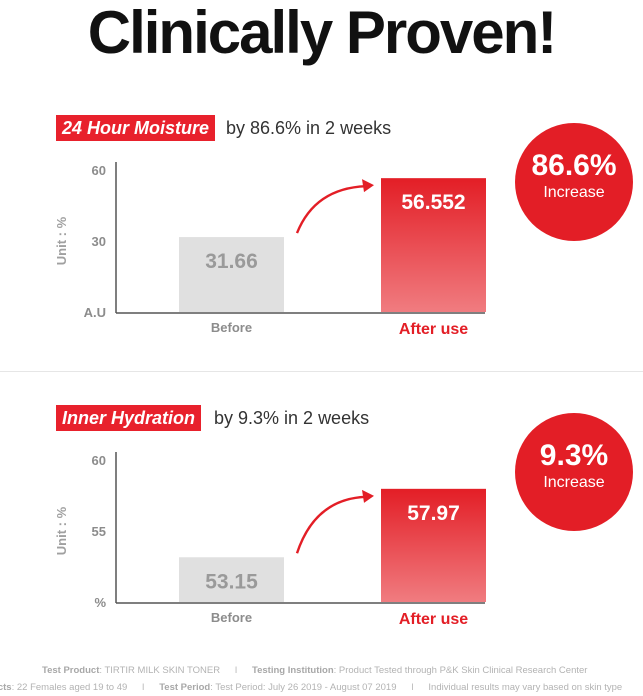  What do you see at coordinates (331, 209) in the screenshot?
I see `moisture-trend-arrow` at bounding box center [331, 209].